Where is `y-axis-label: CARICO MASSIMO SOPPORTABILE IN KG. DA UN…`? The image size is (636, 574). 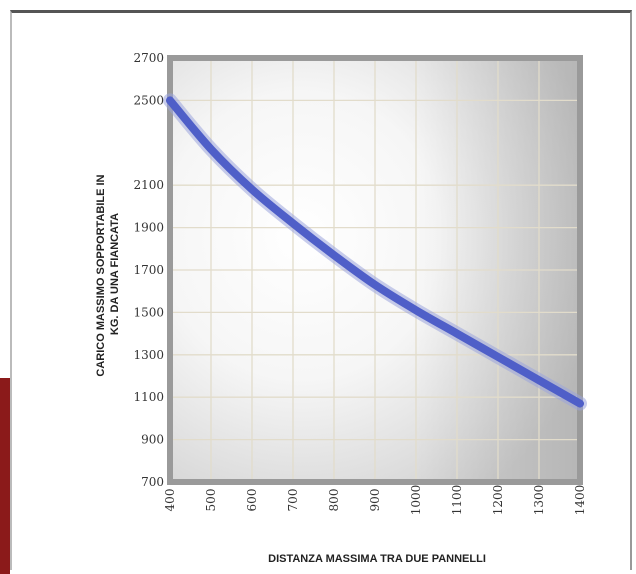 y-axis-label: CARICO MASSIMO SOPPORTABILE IN KG. DA UN… is located at coordinates (108, 273).